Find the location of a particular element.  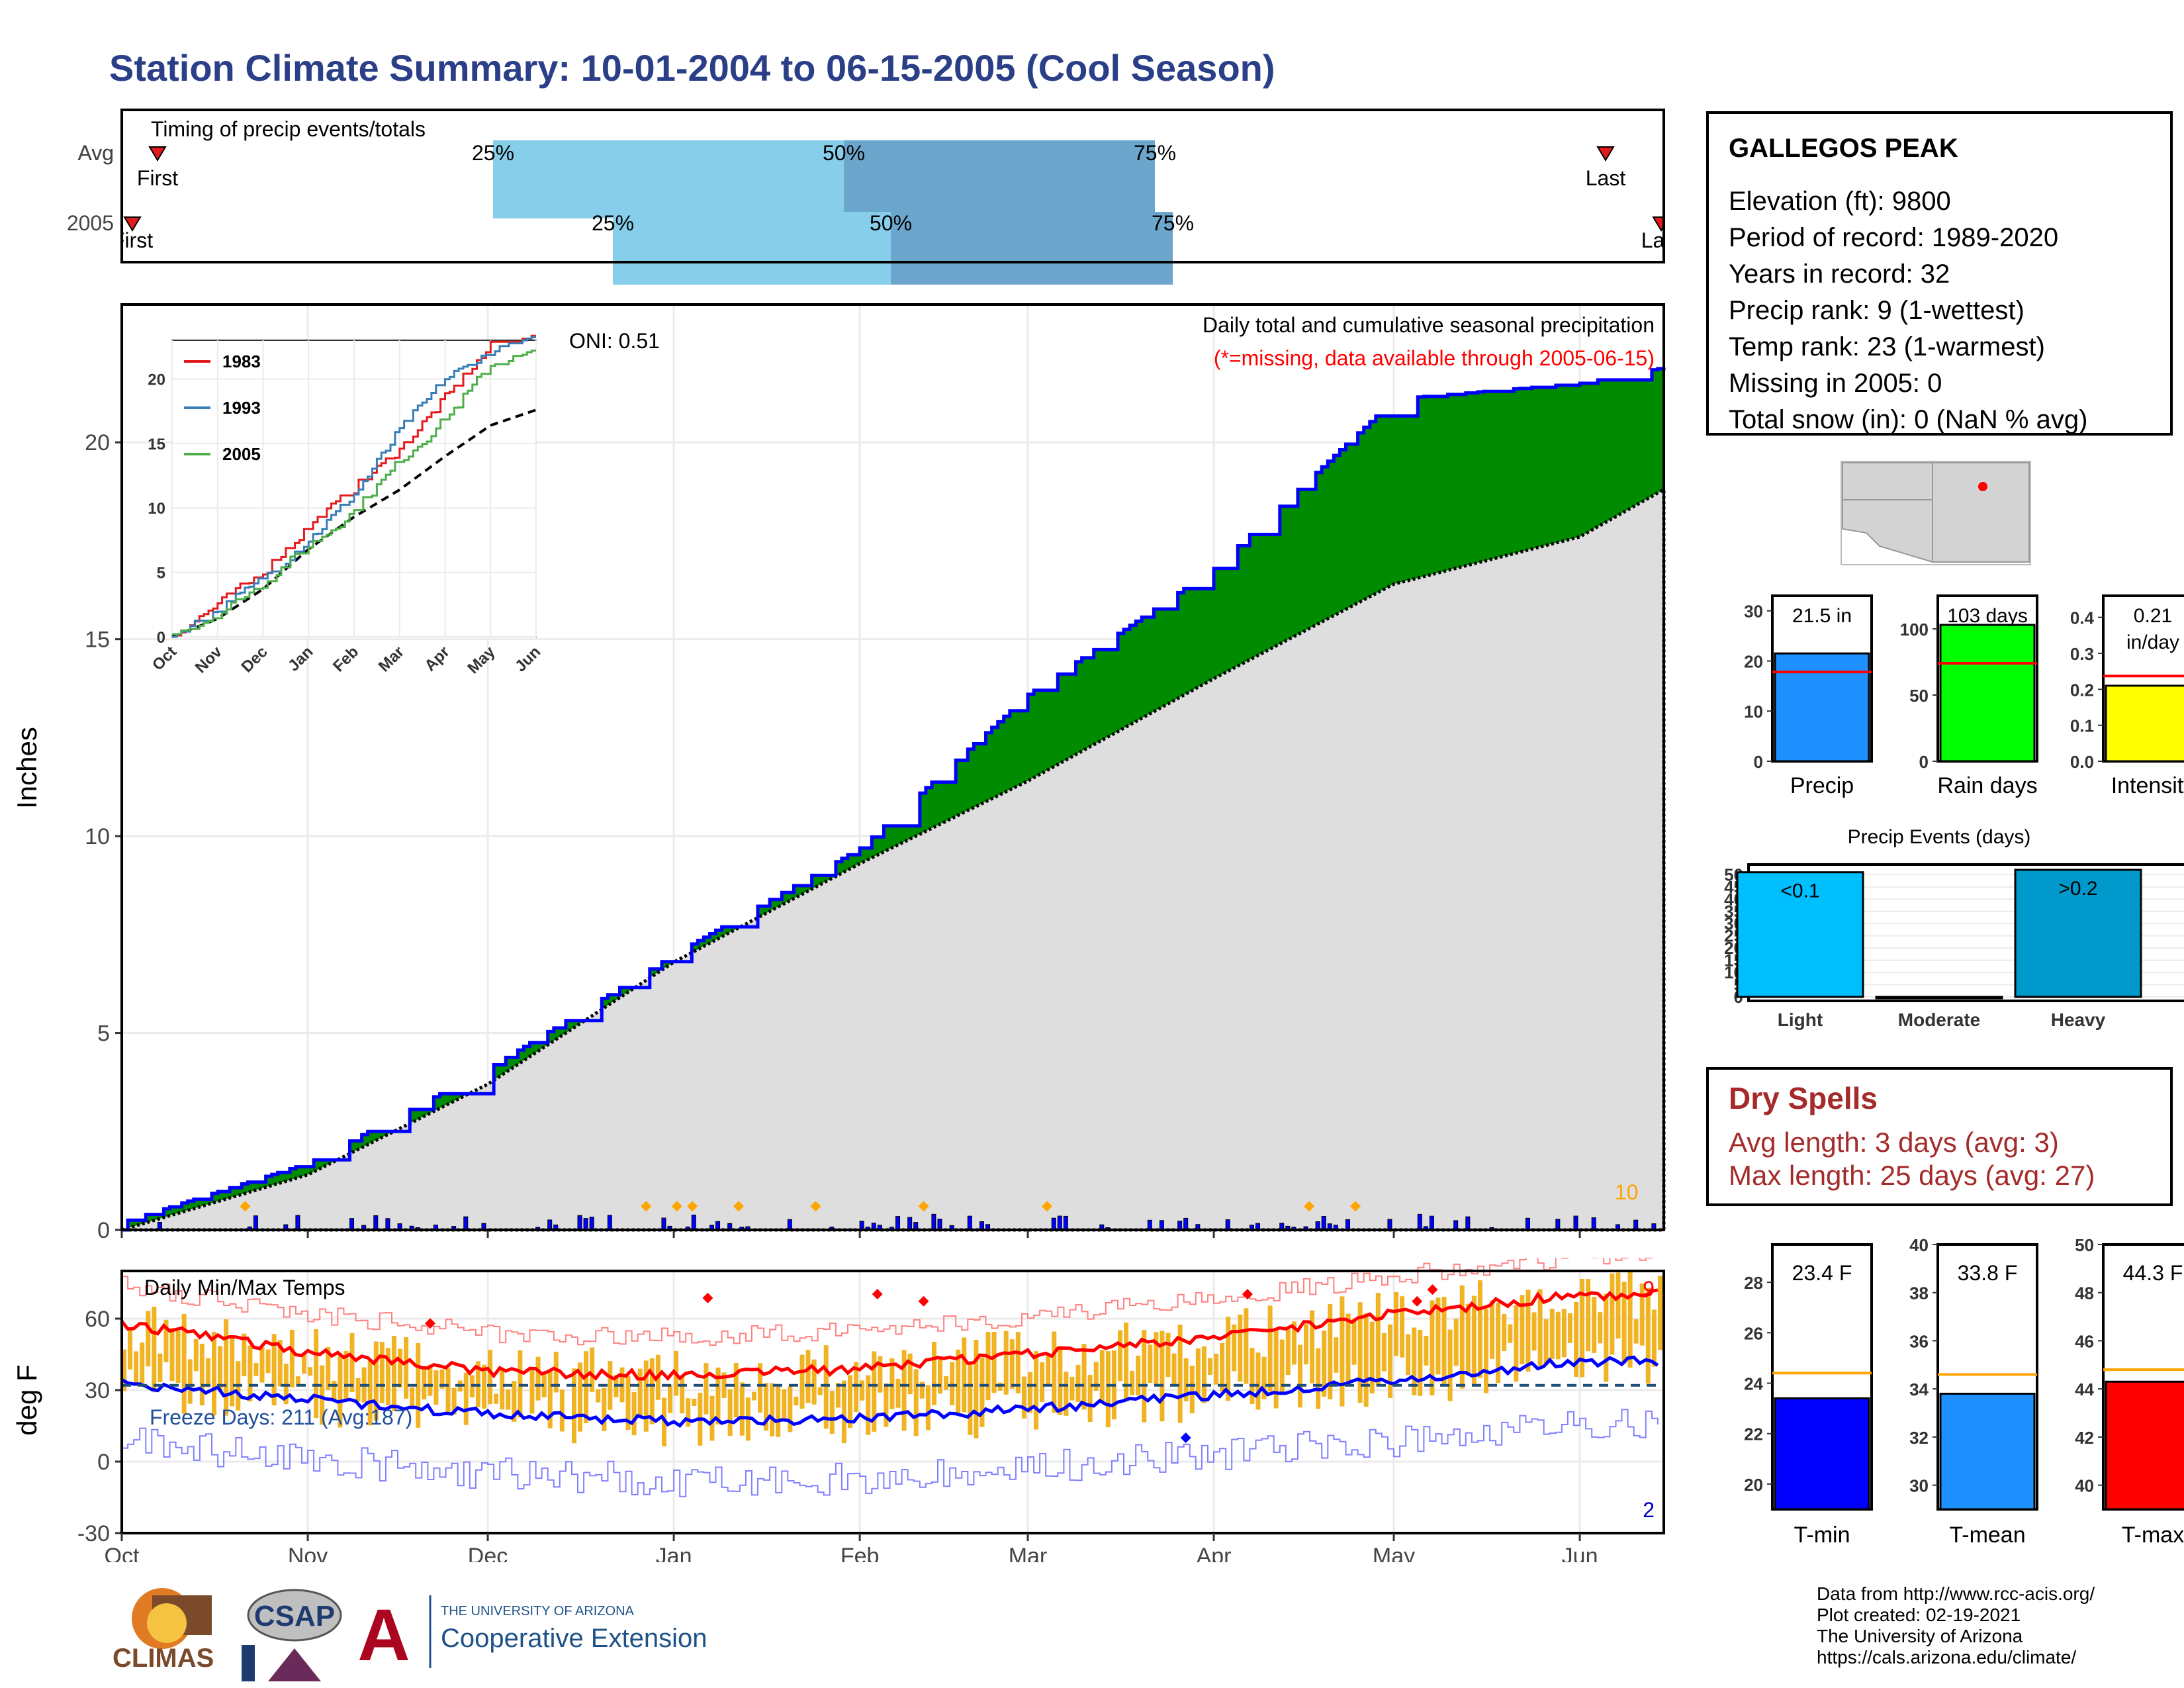

max-count-label: 9 is located at coordinates (1649, 1289).